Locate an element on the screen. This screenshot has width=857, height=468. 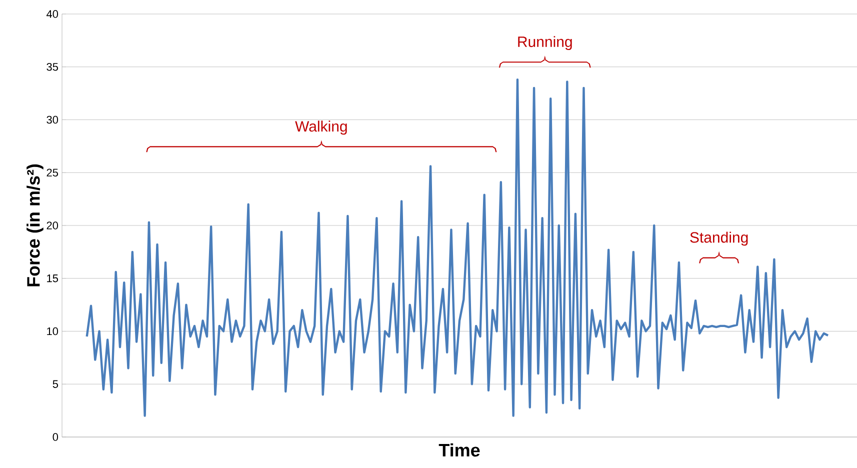
y-tick-label: 5 is located at coordinates (55, 384).